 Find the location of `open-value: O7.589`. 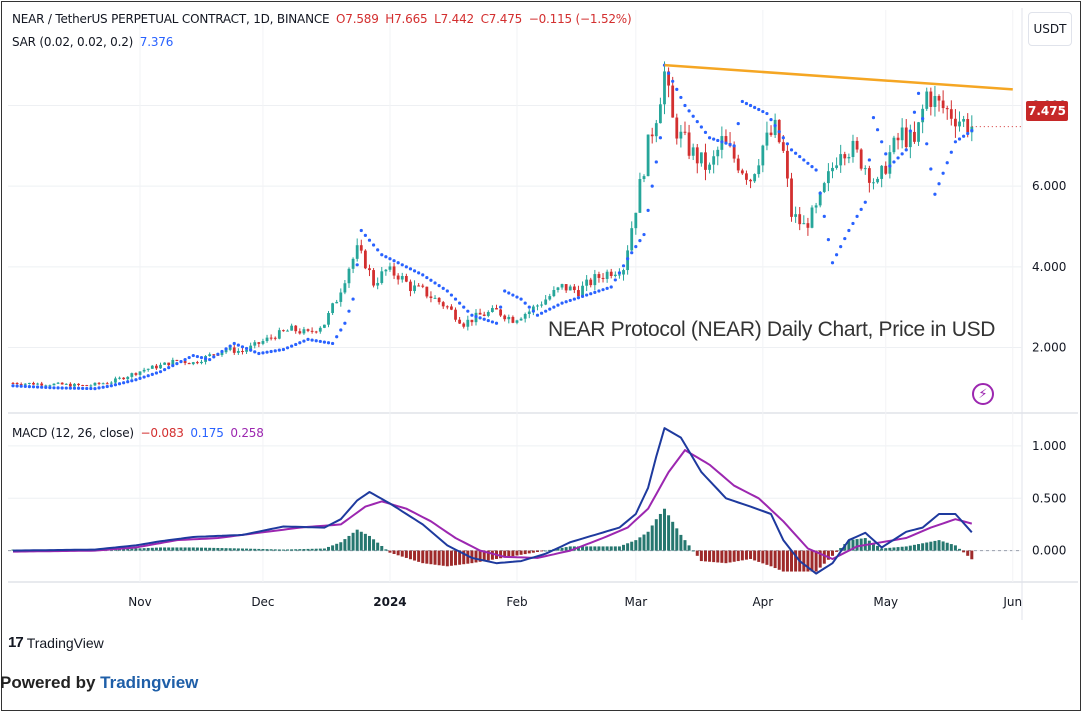

open-value: O7.589 is located at coordinates (357, 19).